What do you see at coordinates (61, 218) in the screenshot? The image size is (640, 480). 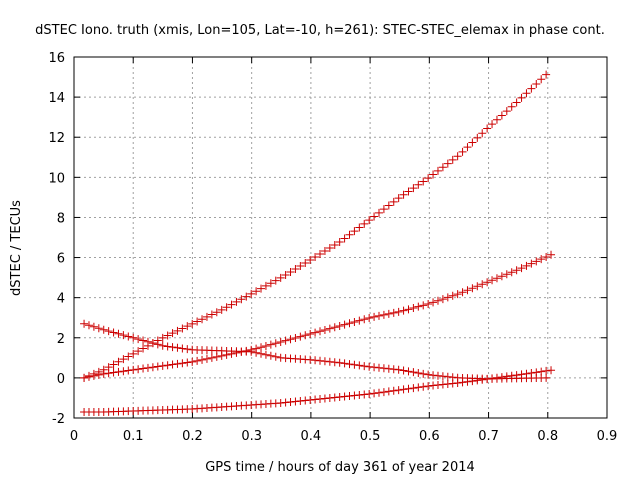 I see `y-tick-label: 8` at bounding box center [61, 218].